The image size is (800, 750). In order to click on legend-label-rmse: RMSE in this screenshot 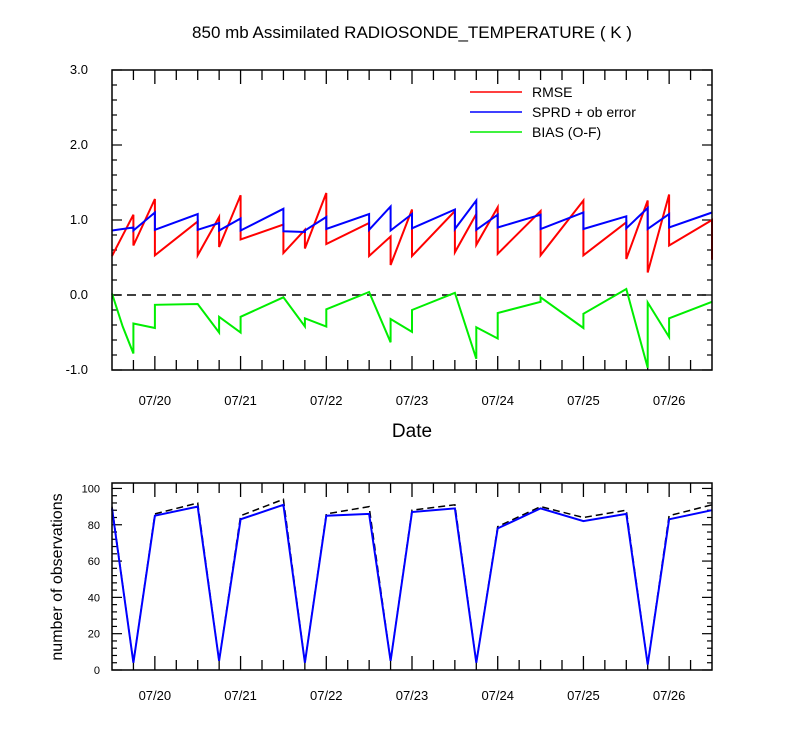, I will do `click(552, 92)`.